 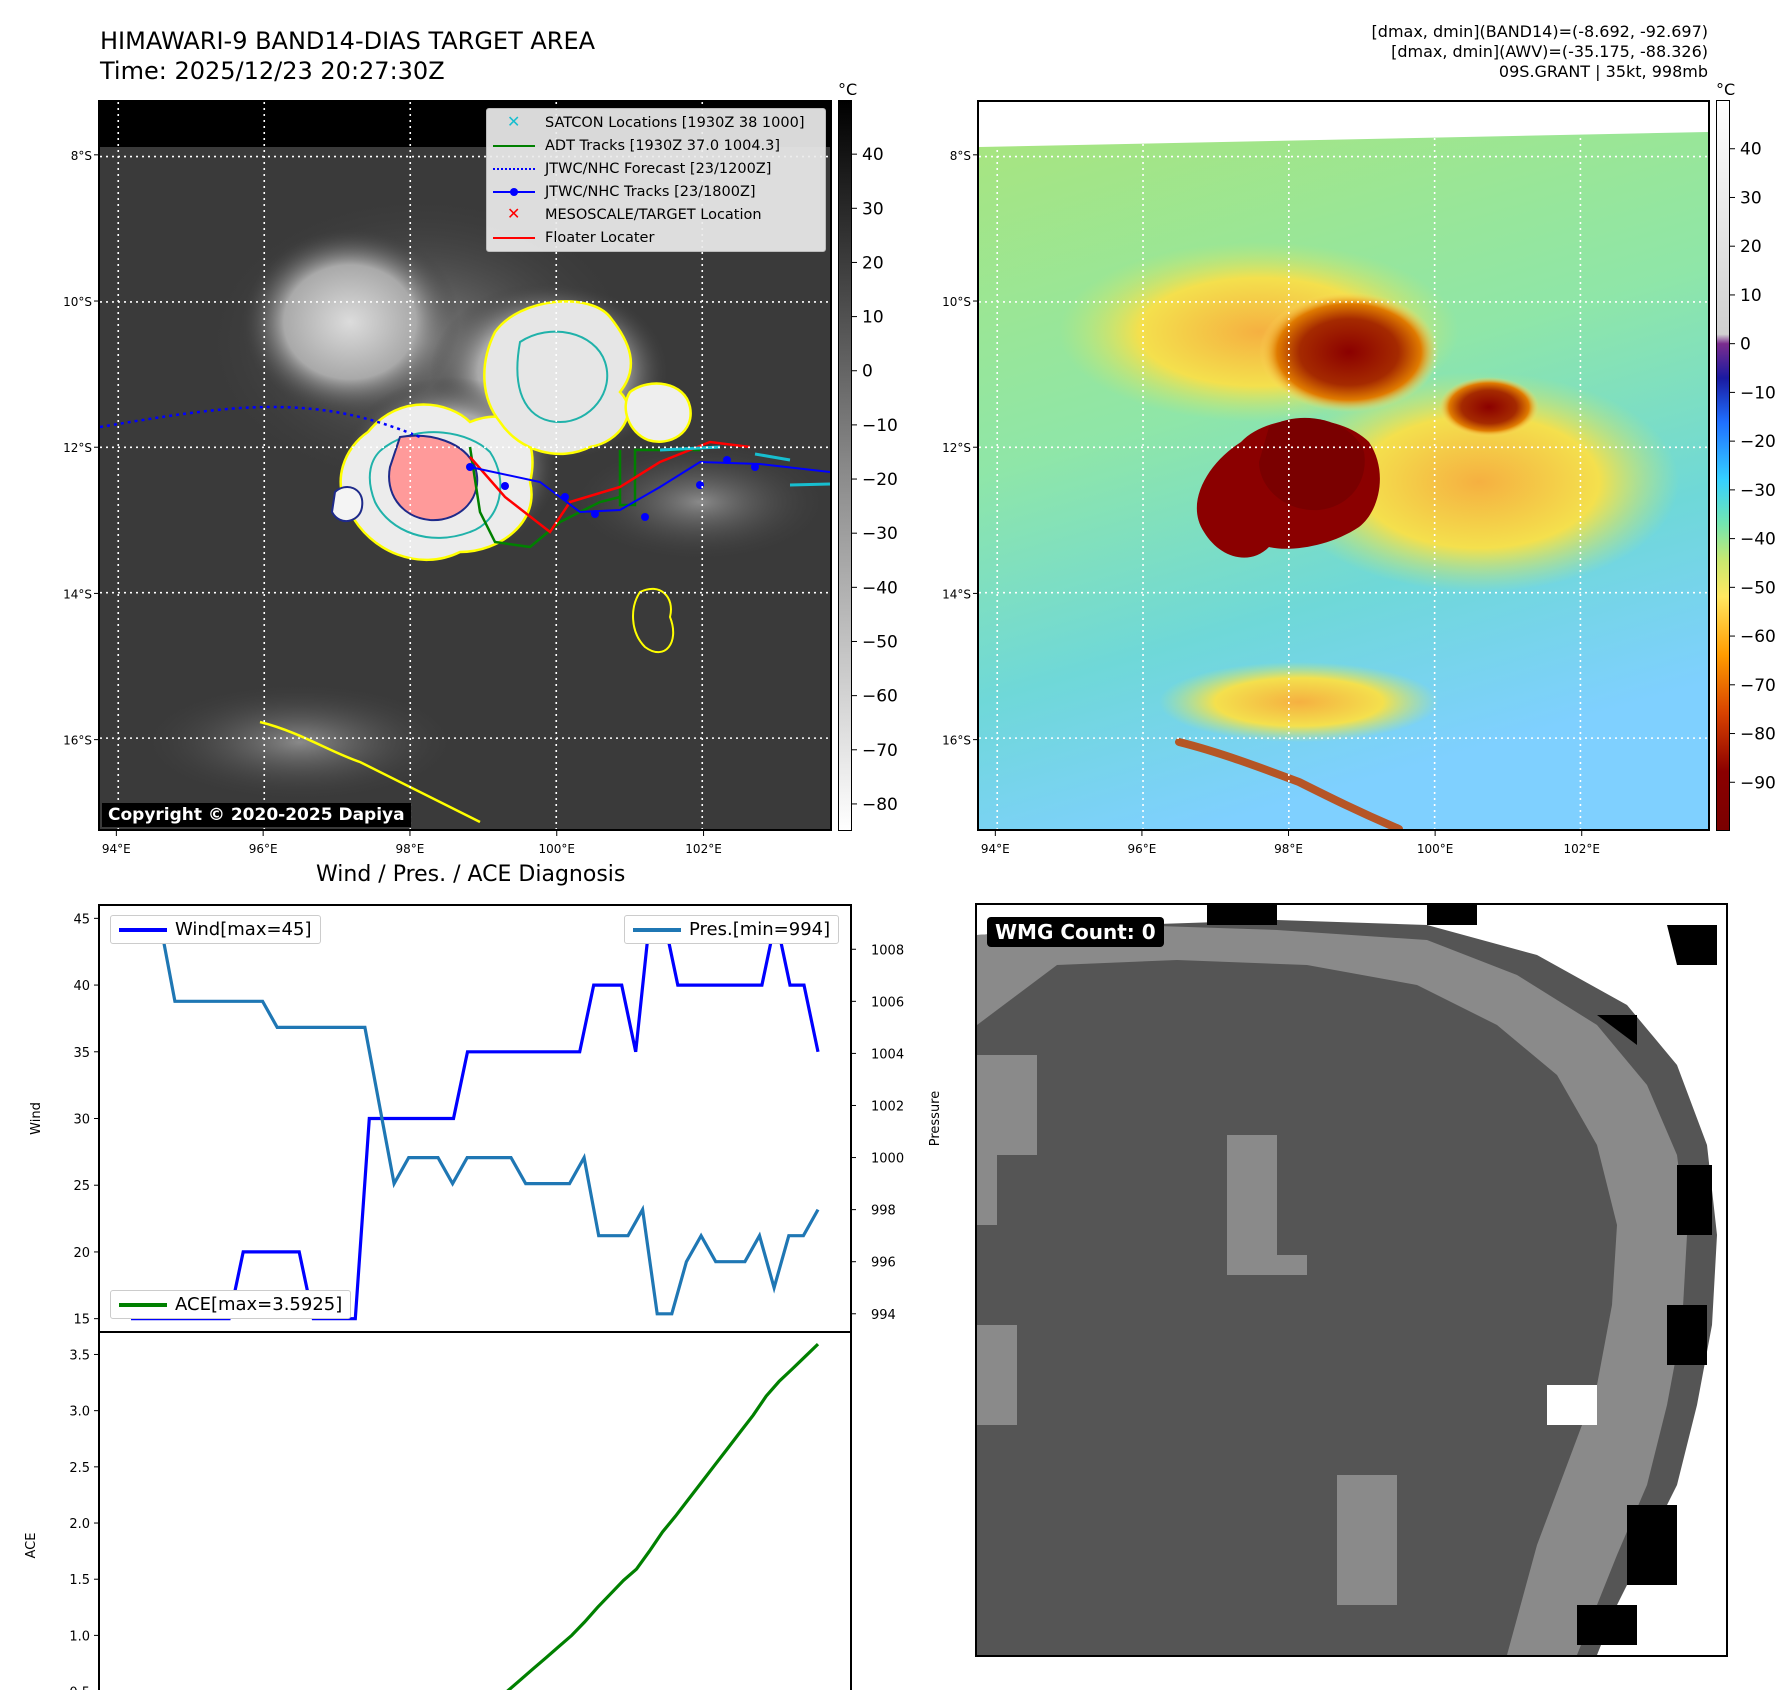 What do you see at coordinates (887, 1159) in the screenshot?
I see `pressure-ytick-label: 1000` at bounding box center [887, 1159].